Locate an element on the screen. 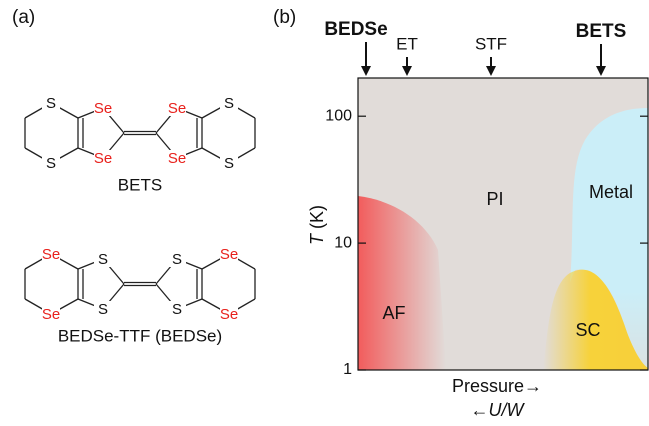 Image resolution: width=649 pixels, height=426 pixels. region-label: SC is located at coordinates (587, 330).